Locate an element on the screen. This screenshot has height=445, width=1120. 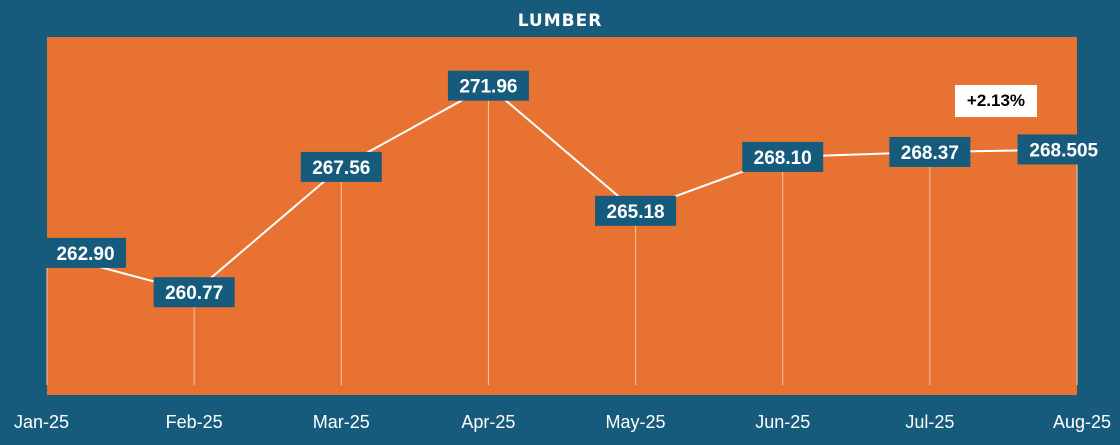
data-label: 268.10 is located at coordinates (783, 156).